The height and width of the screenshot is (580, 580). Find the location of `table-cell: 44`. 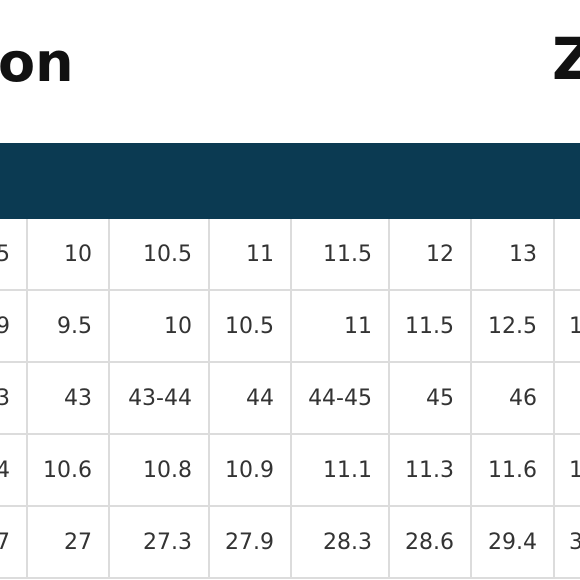

table-cell: 44 is located at coordinates (251, 399).